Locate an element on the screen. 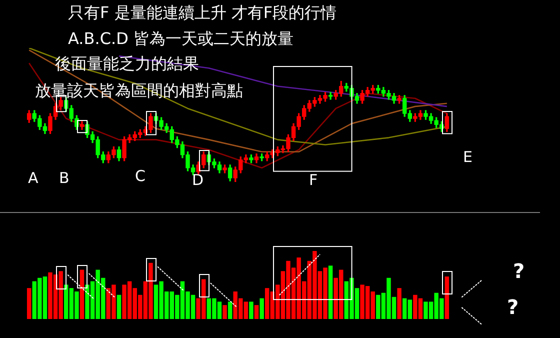 Image resolution: width=560 pixels, height=338 pixels. text: E is located at coordinates (467, 157).